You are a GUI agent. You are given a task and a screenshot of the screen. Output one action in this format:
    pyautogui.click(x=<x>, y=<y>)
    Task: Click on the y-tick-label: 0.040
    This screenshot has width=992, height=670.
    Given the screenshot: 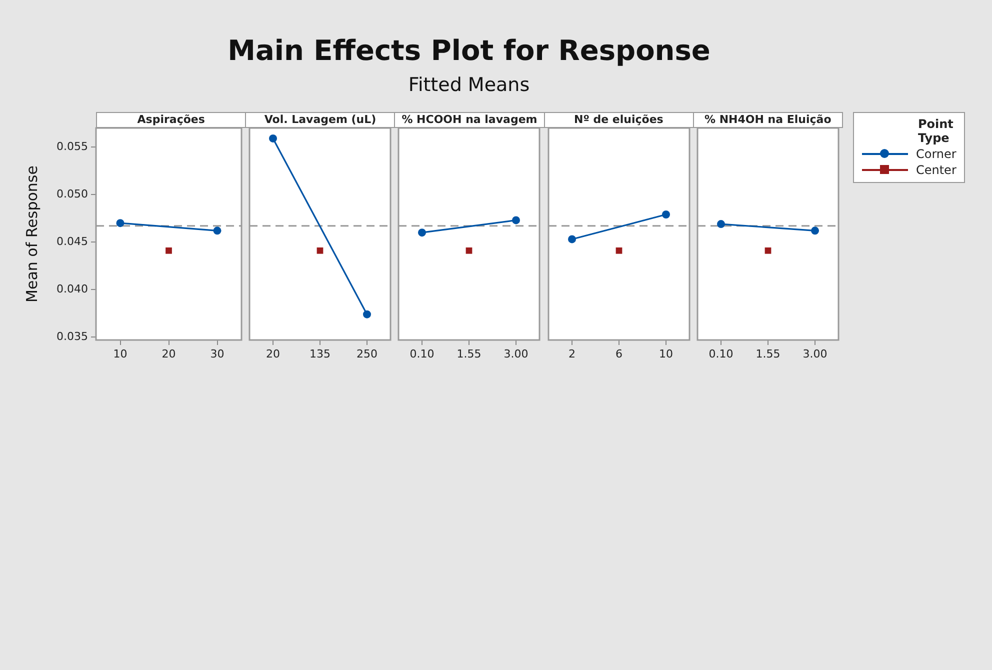 What is the action you would take?
    pyautogui.click(x=72, y=289)
    